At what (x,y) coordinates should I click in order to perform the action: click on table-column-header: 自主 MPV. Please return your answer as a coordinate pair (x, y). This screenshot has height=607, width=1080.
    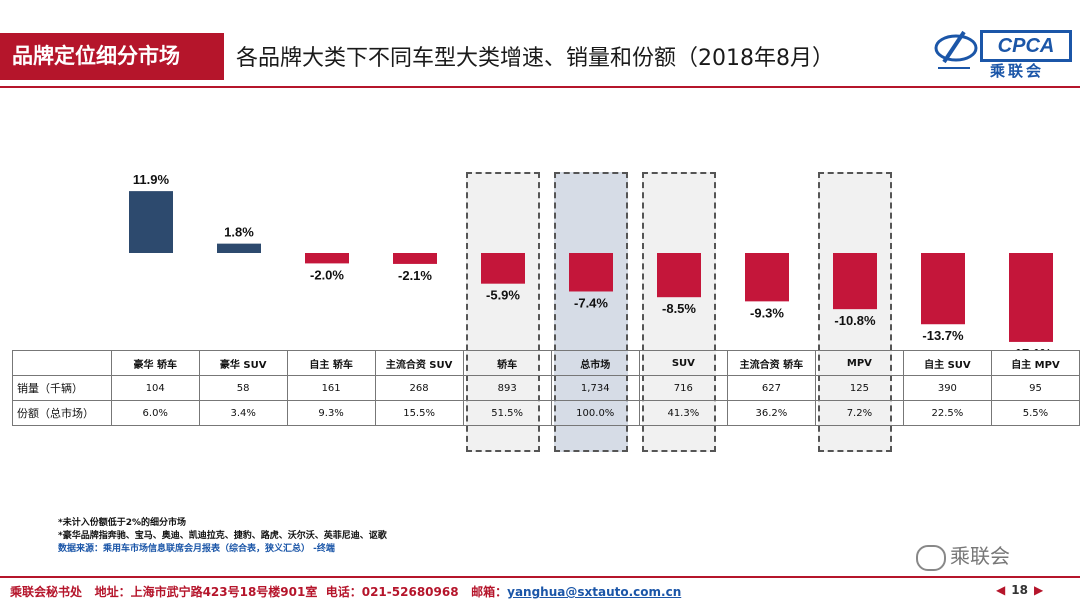
    Looking at the image, I should click on (1035, 363).